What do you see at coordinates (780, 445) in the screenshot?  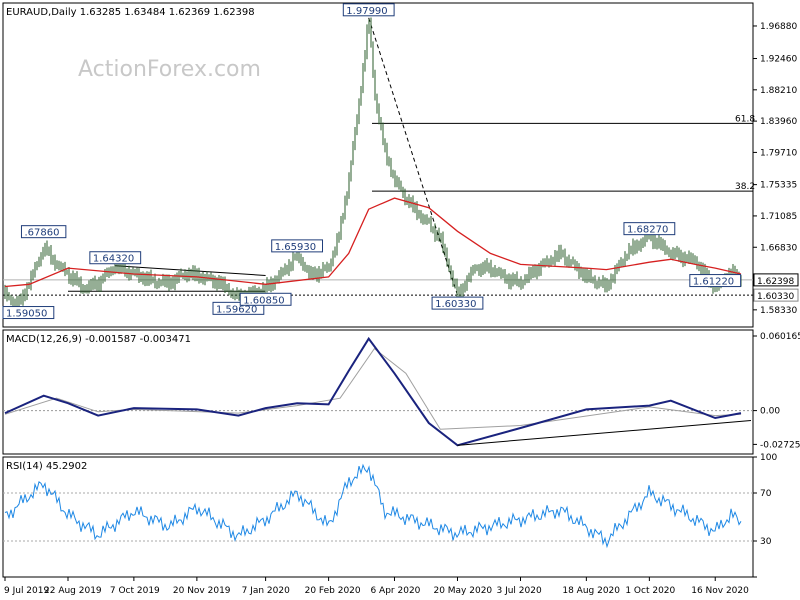 I see `macd-y-tick-label: -0.02725` at bounding box center [780, 445].